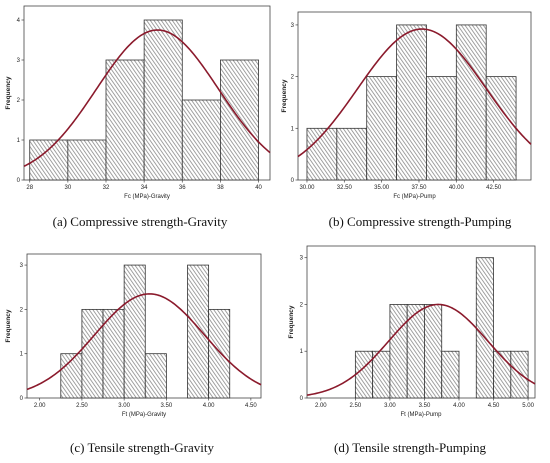 Image resolution: width=550 pixels, height=463 pixels. Describe the element at coordinates (457, 188) in the screenshot. I see `x-tick-label: 40.00` at that location.